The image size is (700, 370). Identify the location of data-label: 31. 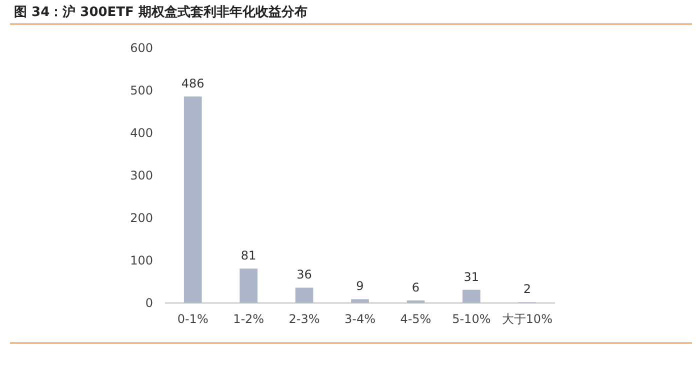
(472, 277).